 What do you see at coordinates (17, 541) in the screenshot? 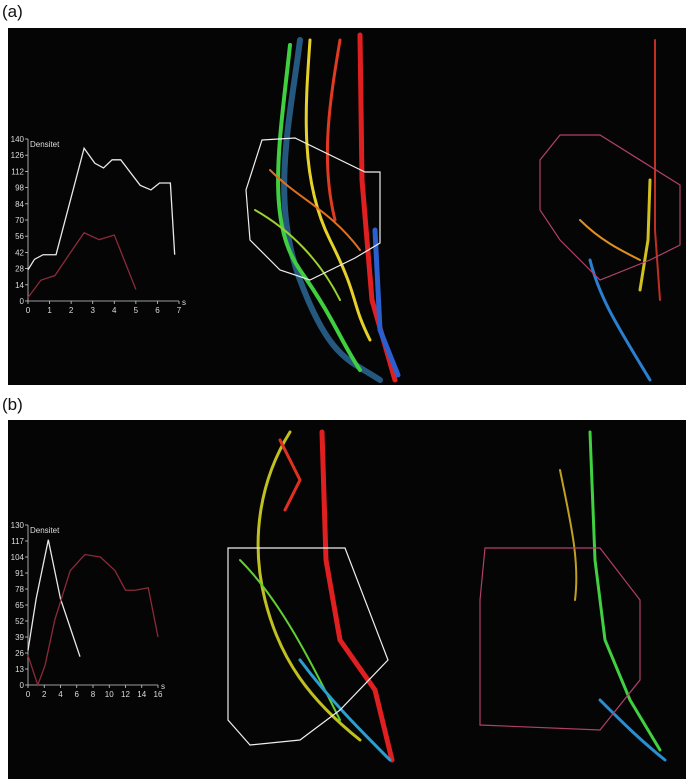
I see `y-tick-label: 117` at bounding box center [17, 541].